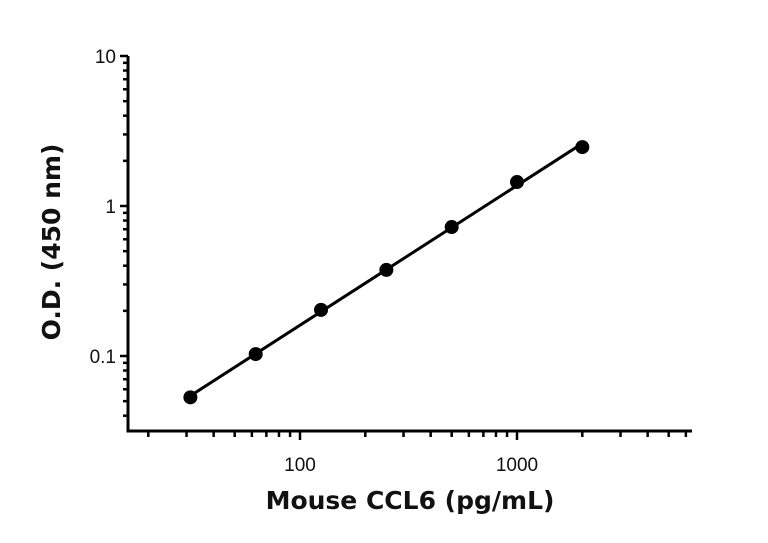 The image size is (768, 543). What do you see at coordinates (300, 465) in the screenshot?
I see `x-tick-label: 100` at bounding box center [300, 465].